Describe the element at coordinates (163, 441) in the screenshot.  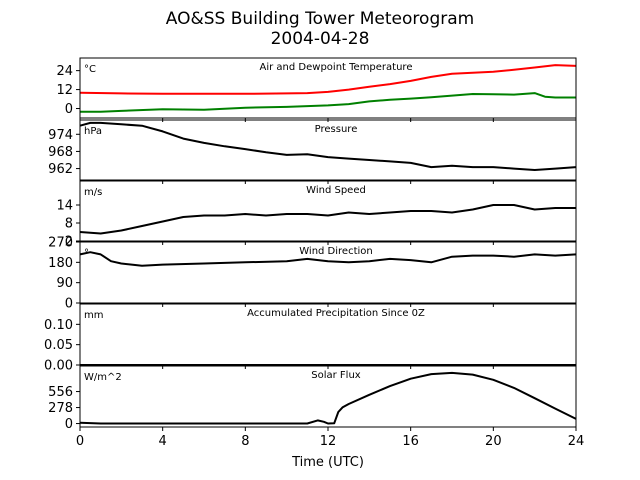
I see `x-tick-label: 4` at that location.